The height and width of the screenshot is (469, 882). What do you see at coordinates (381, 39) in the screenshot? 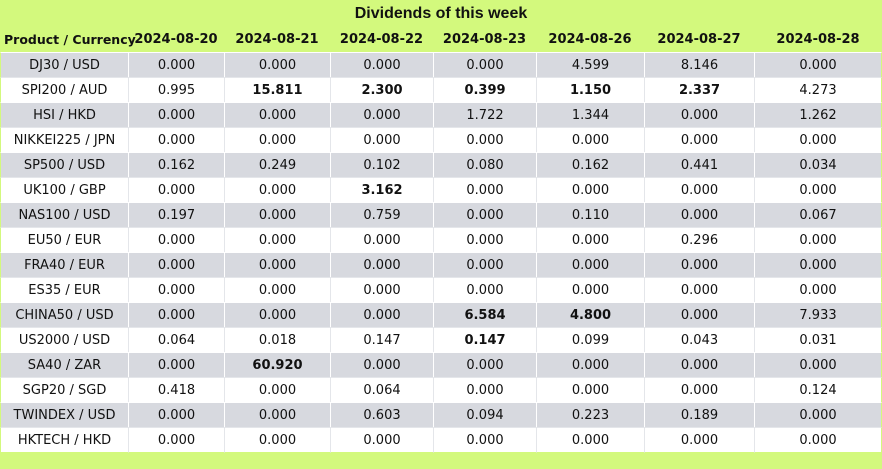
I see `column-header-date: 2024-08-22` at bounding box center [381, 39].